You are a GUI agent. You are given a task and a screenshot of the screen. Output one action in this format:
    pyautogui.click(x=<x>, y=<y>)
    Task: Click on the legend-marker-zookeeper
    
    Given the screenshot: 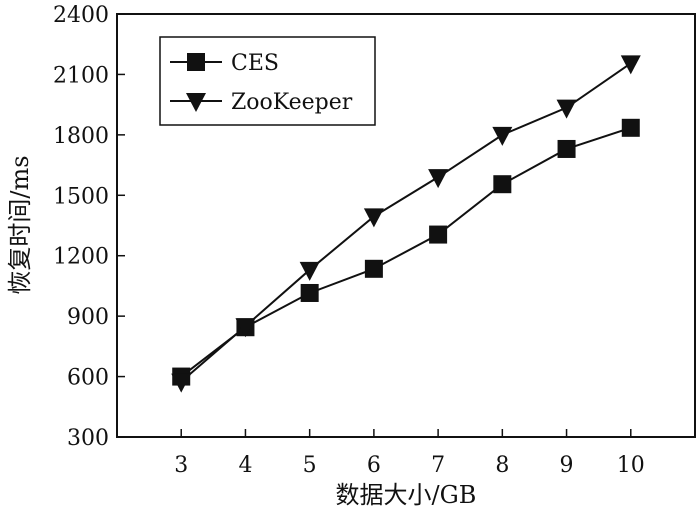 What is the action you would take?
    pyautogui.click(x=196, y=102)
    